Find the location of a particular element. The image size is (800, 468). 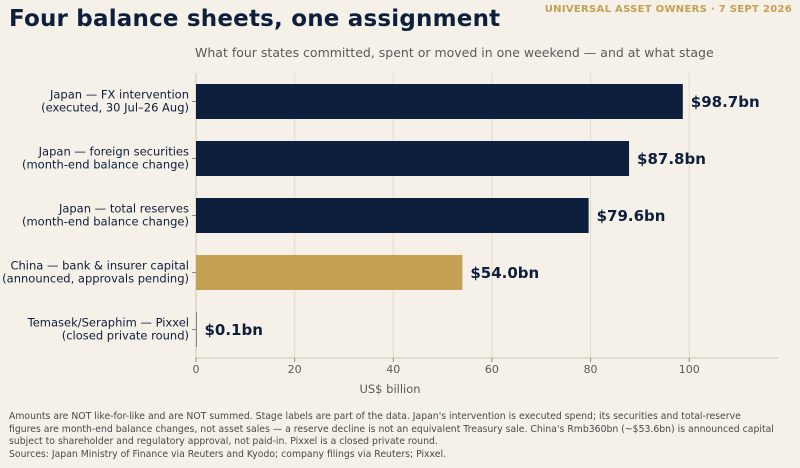

x-axis-label: US$ billion is located at coordinates (389, 389).